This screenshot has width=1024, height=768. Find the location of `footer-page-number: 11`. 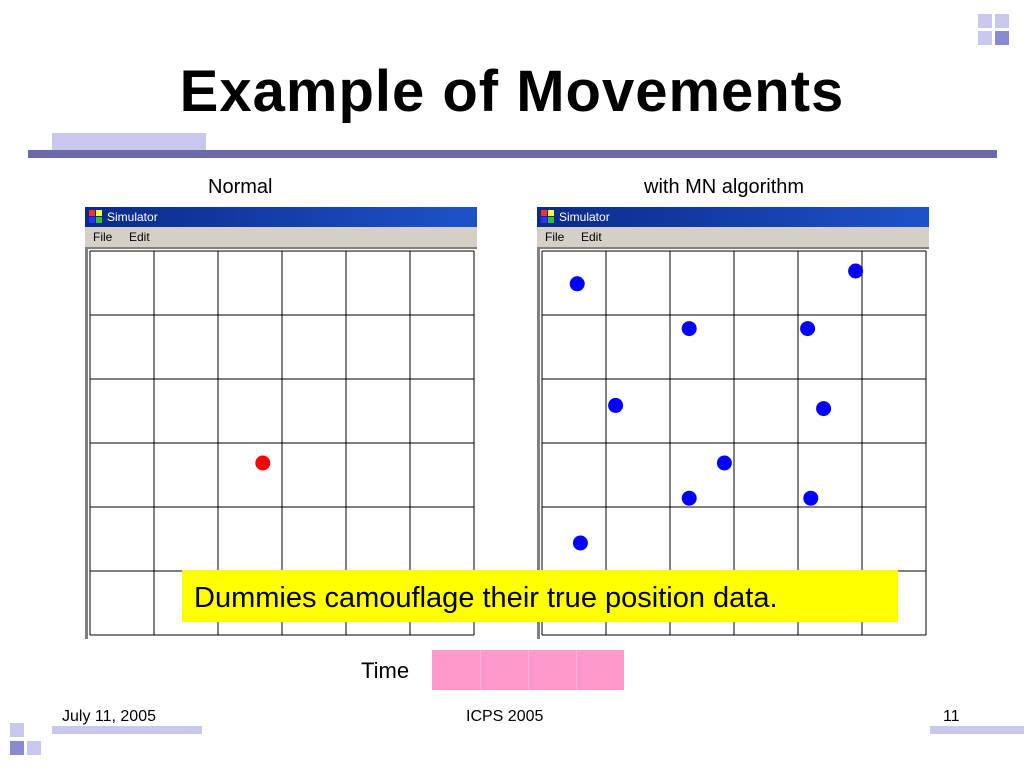

footer-page-number: 11 is located at coordinates (951, 716).